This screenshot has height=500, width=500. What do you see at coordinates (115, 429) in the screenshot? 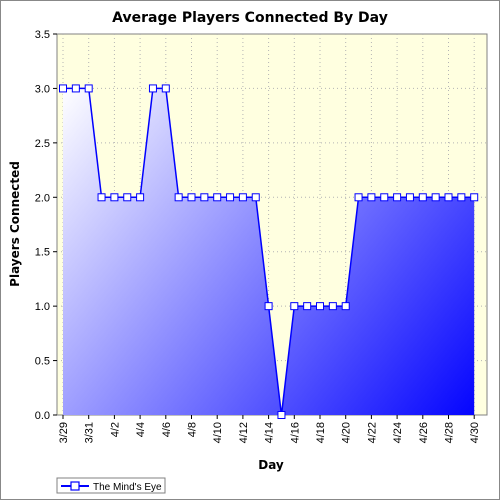
I see `x-tick-label: 4/2` at bounding box center [115, 429].